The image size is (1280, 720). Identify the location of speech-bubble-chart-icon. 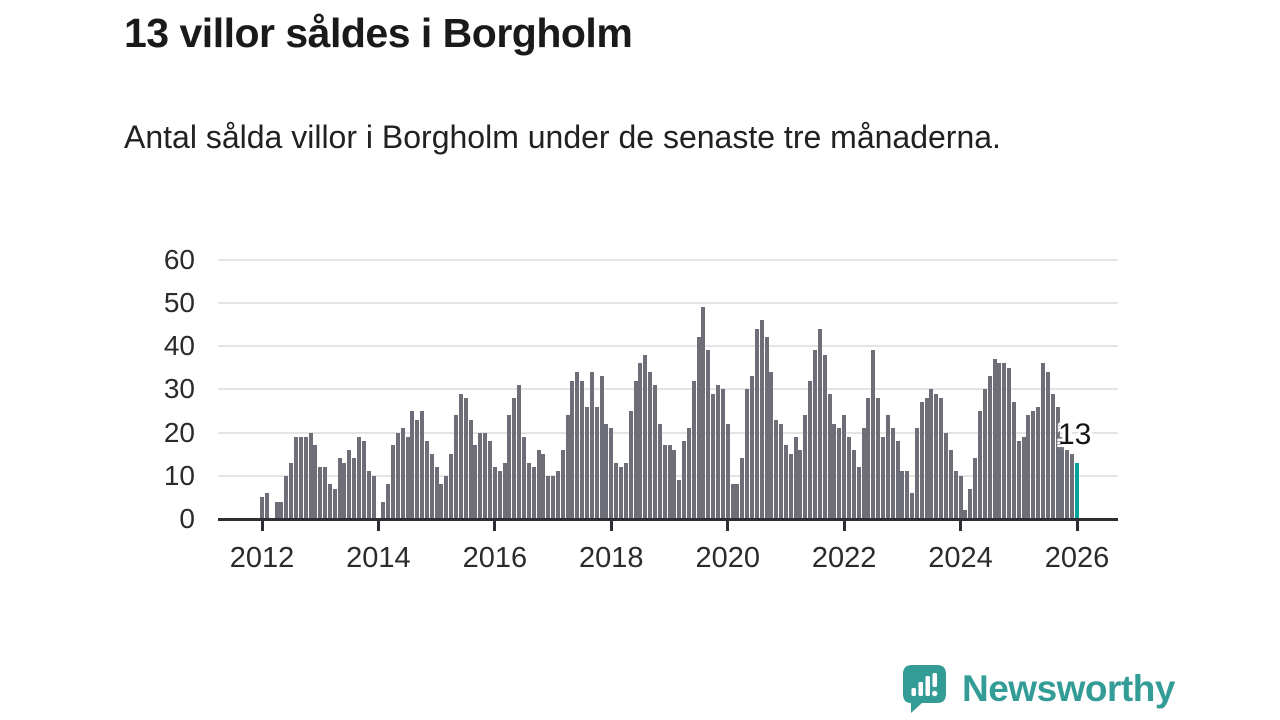
(924, 689).